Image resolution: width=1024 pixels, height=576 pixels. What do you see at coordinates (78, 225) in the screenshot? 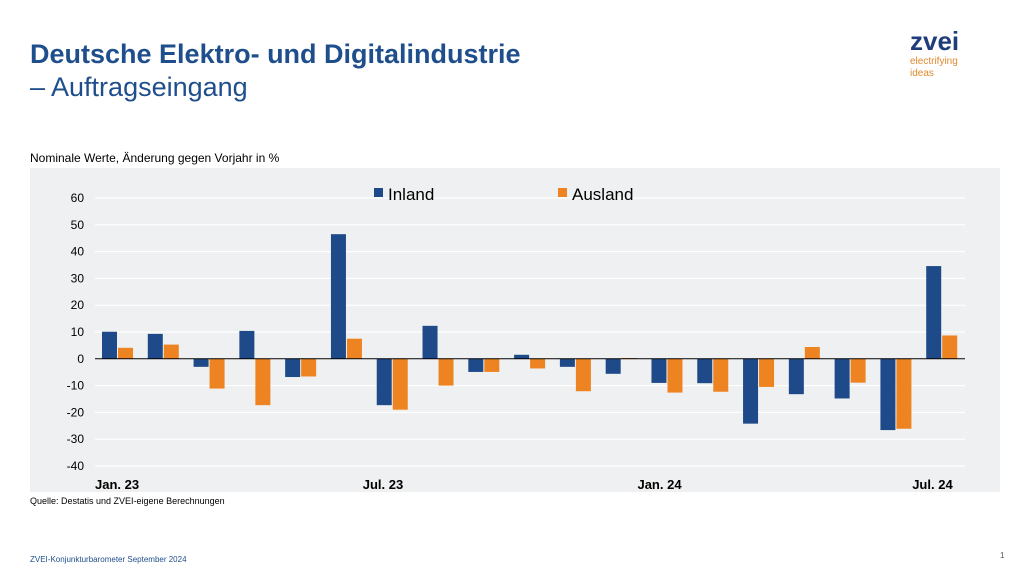
I see `y-tick-label: 50` at bounding box center [78, 225].